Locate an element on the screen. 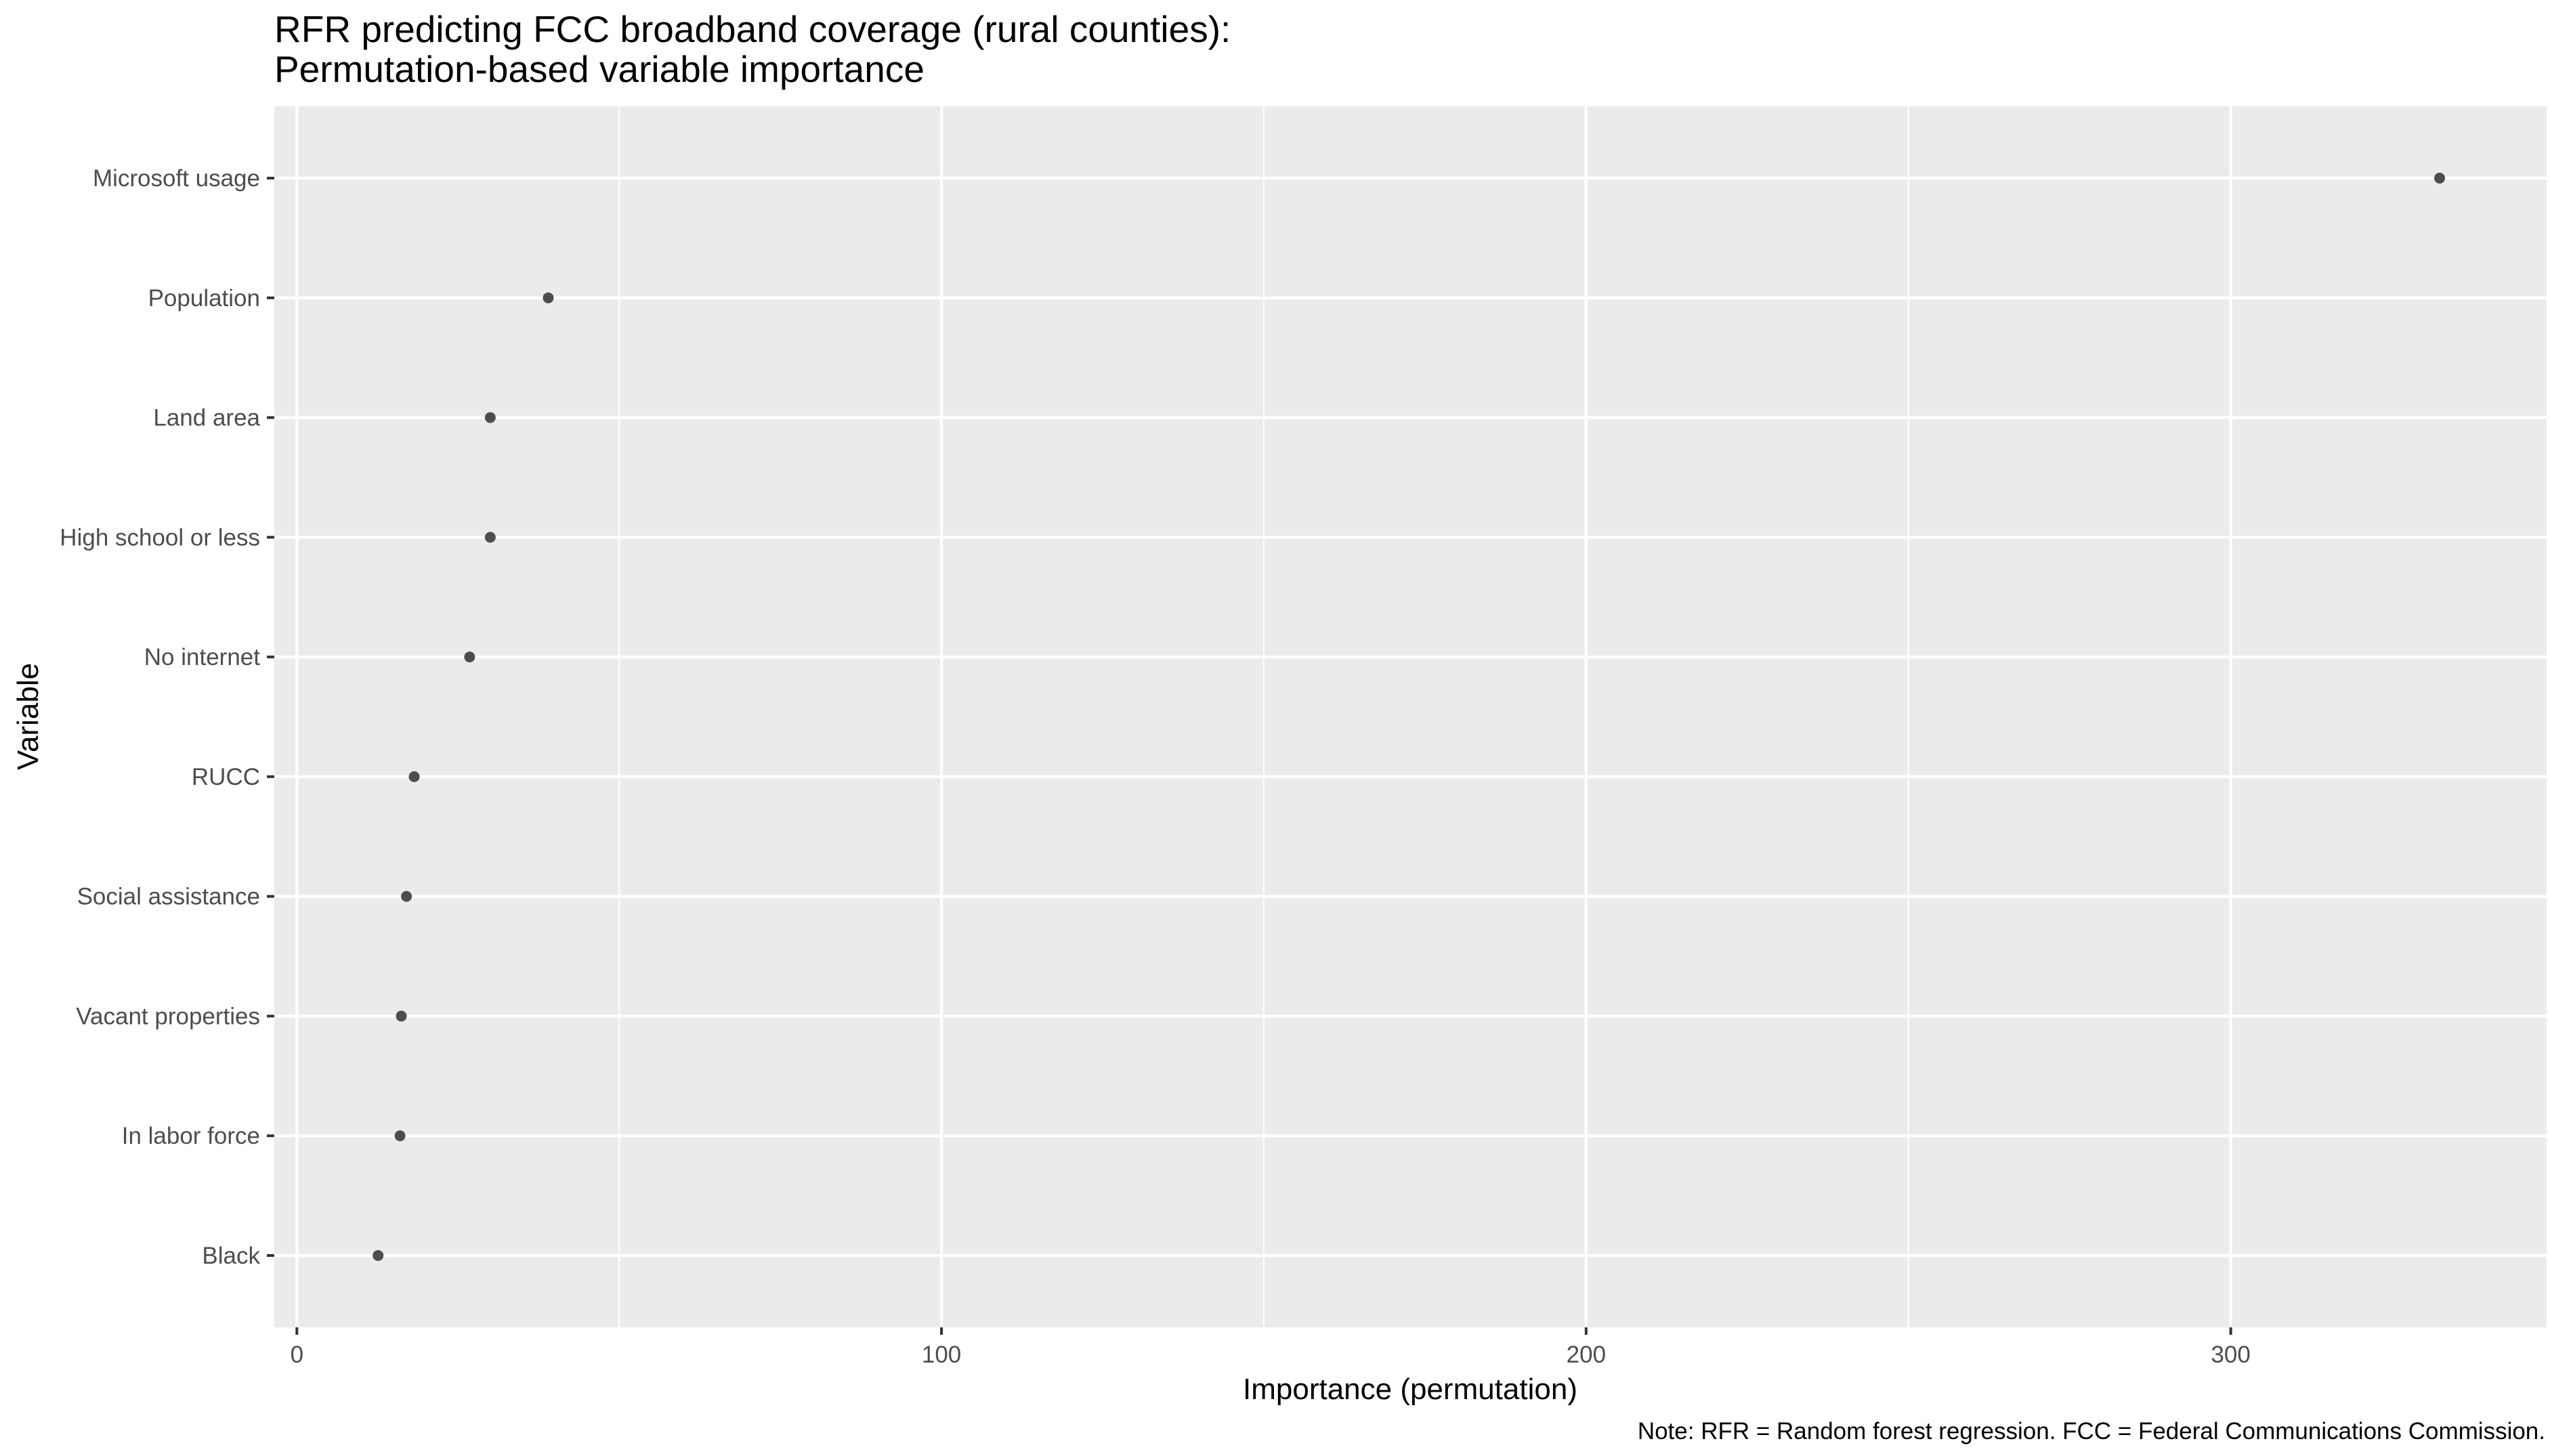 Image resolution: width=2550 pixels, height=1456 pixels. y-tick-label: Vacant properties is located at coordinates (168, 1016).